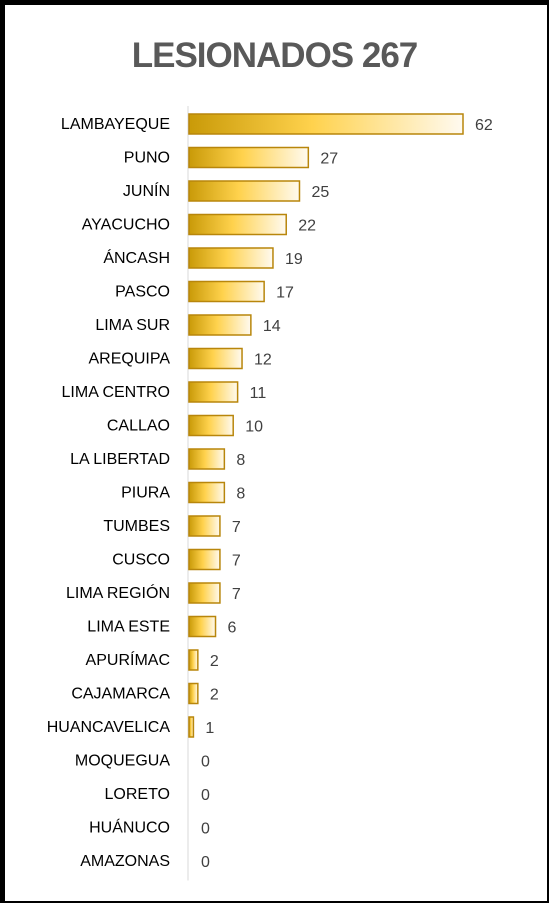 The height and width of the screenshot is (903, 549). I want to click on category-label: PASCO, so click(142, 292).